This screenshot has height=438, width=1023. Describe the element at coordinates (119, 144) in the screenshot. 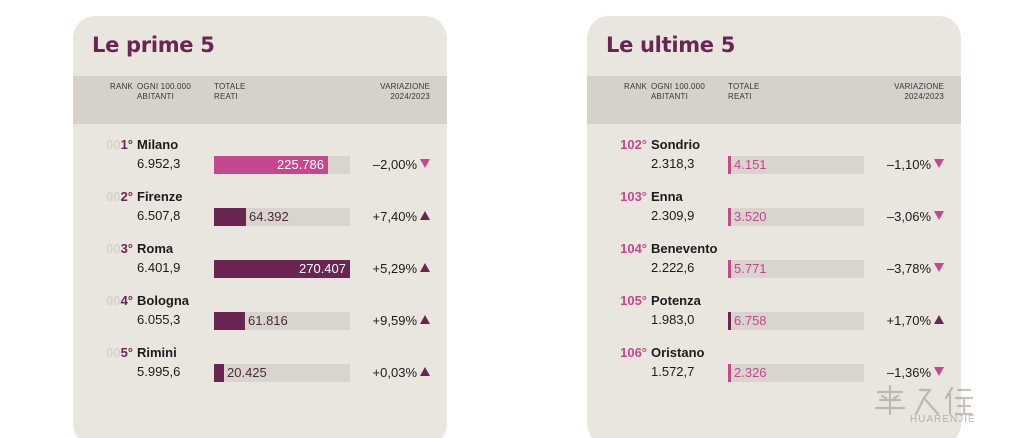

I see `rank-label: 001°` at that location.